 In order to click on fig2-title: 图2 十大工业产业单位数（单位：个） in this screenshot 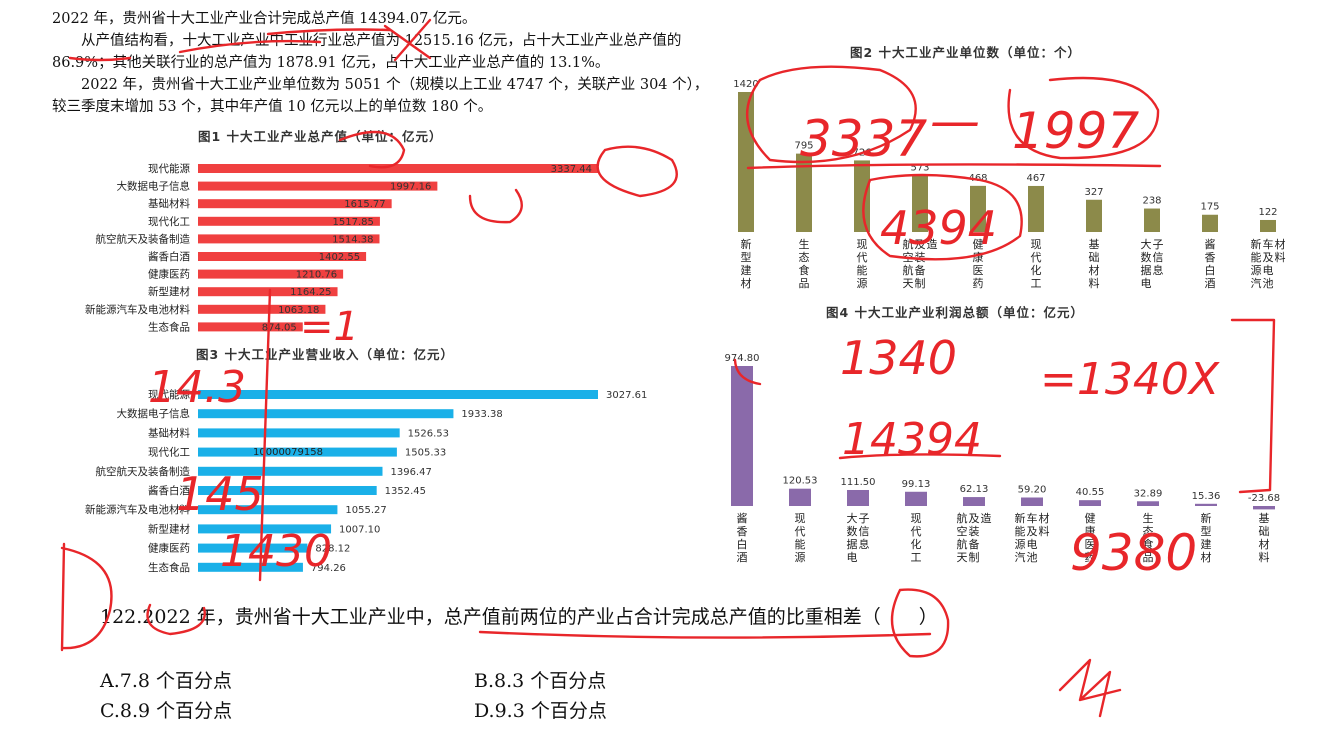, I will do `click(966, 52)`.